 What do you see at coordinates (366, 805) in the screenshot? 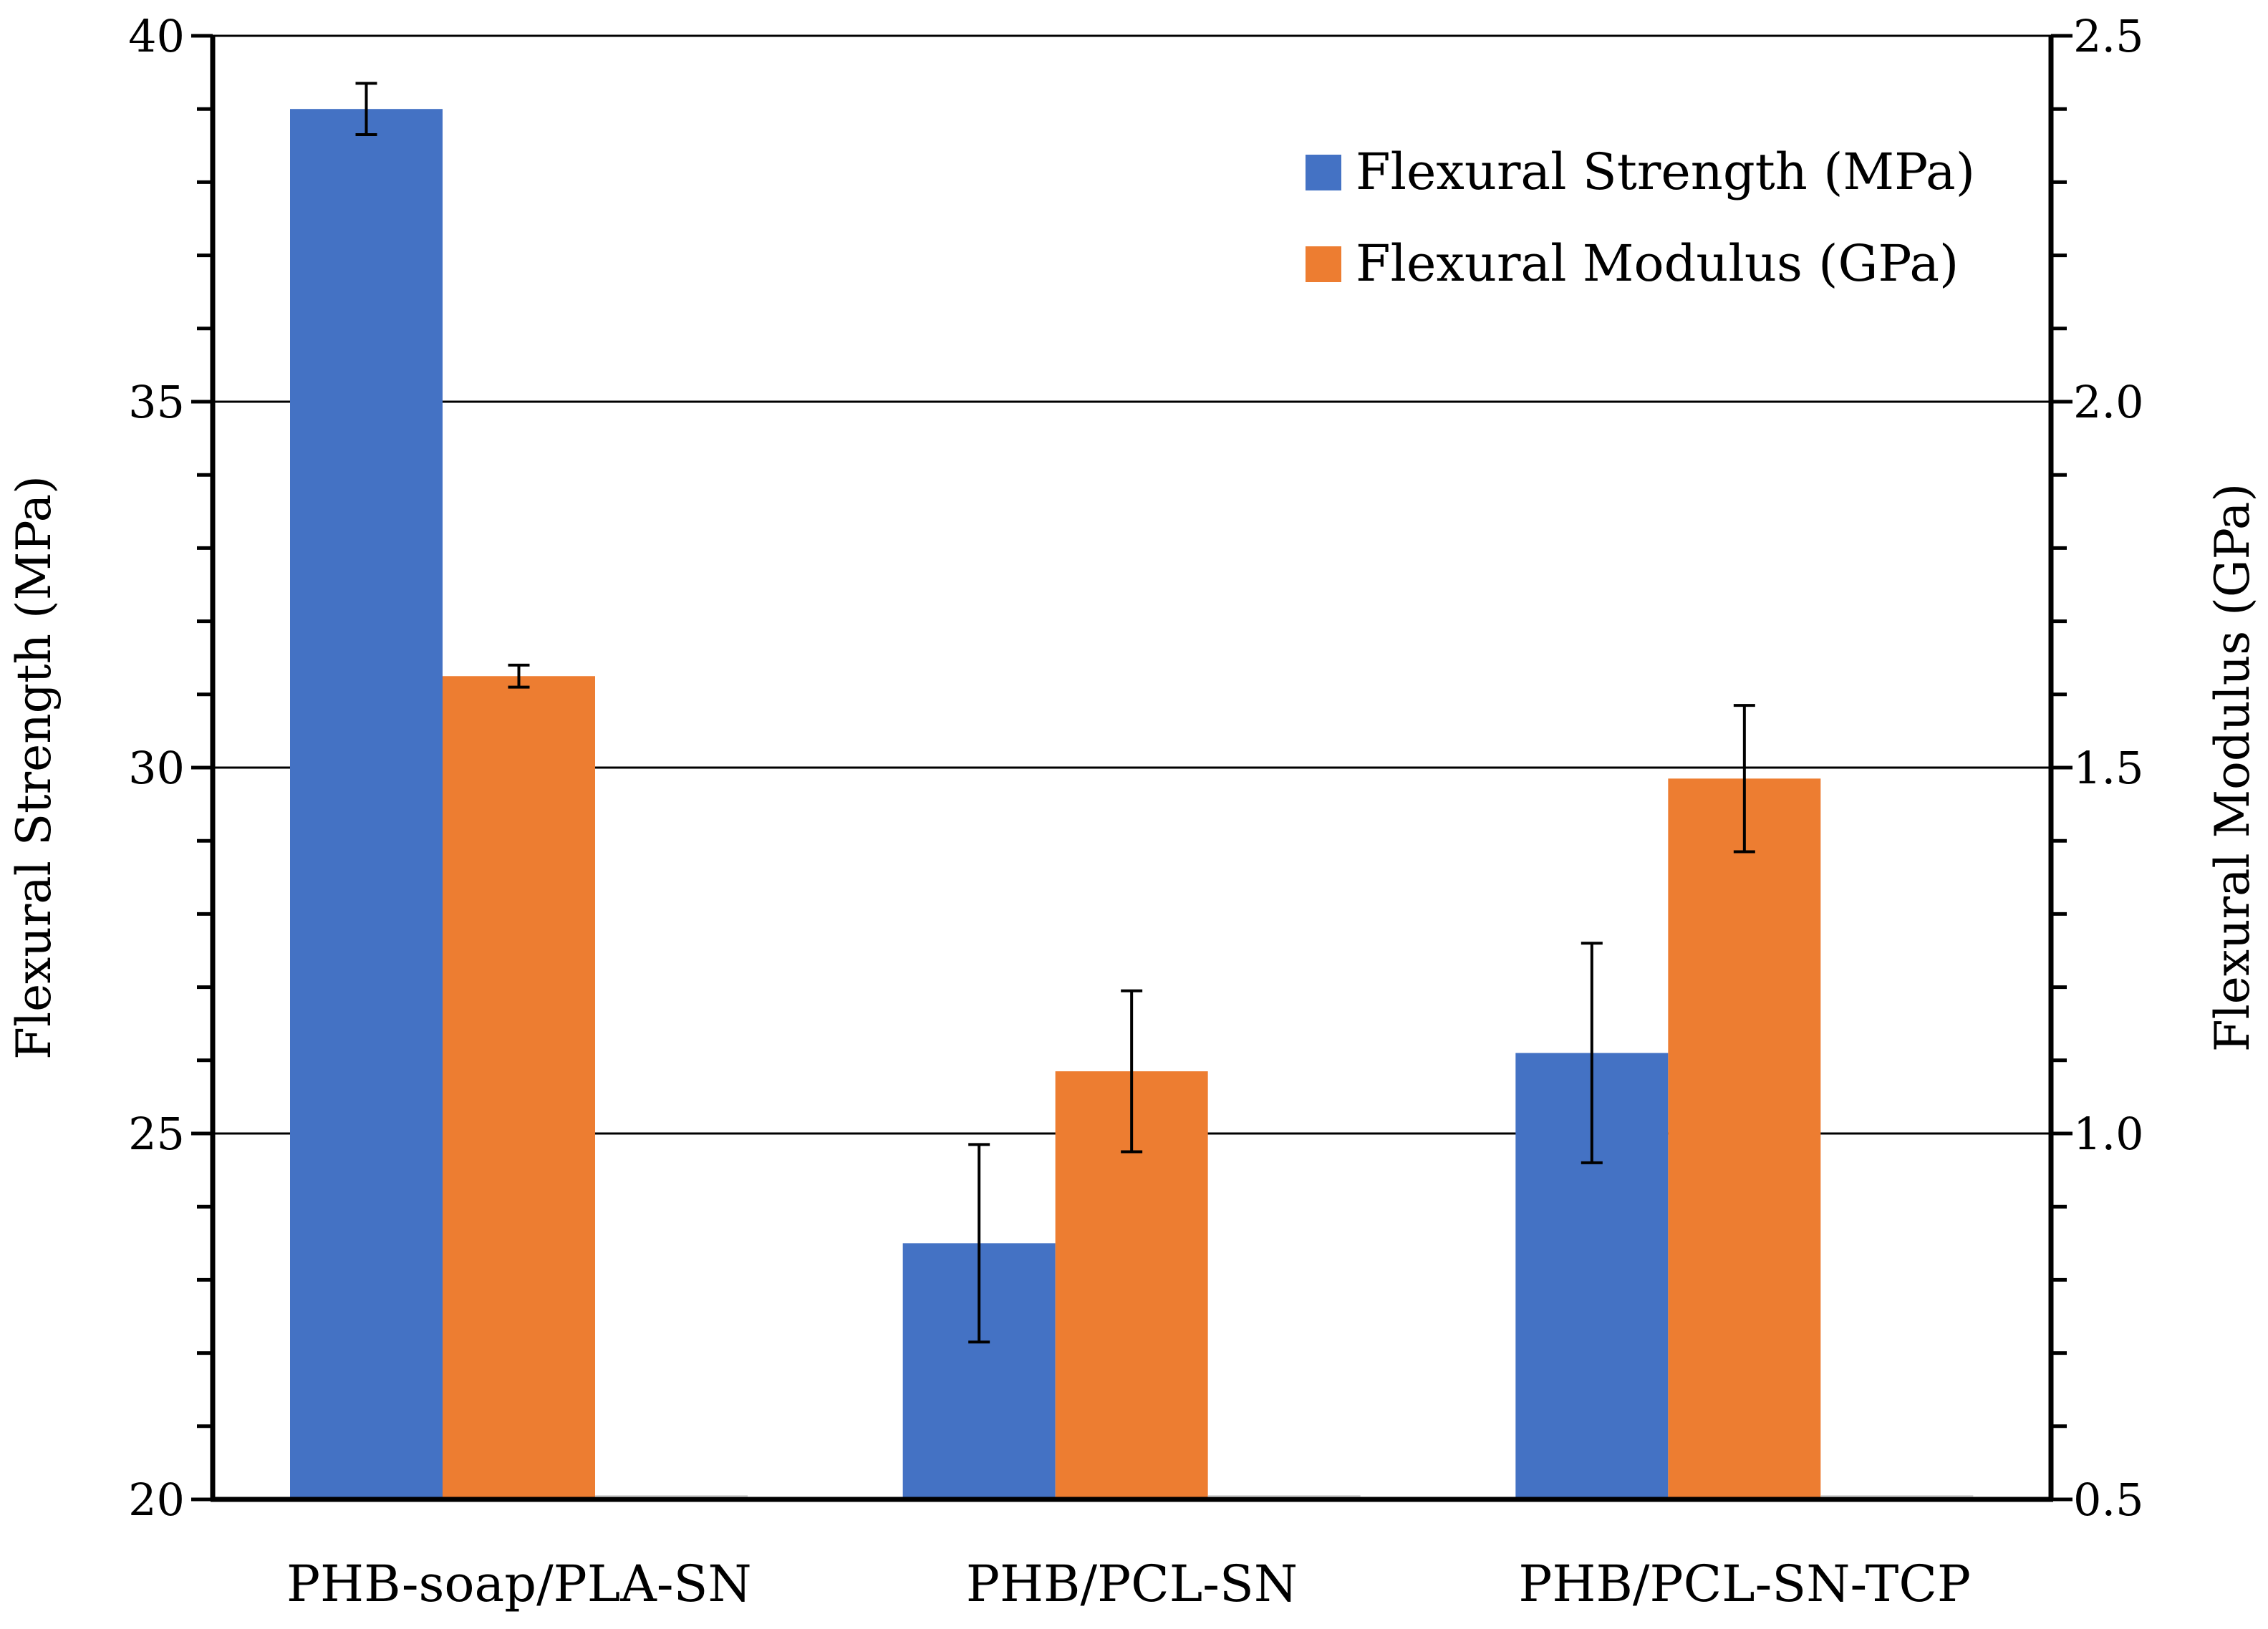
I see `bar-strength` at bounding box center [366, 805].